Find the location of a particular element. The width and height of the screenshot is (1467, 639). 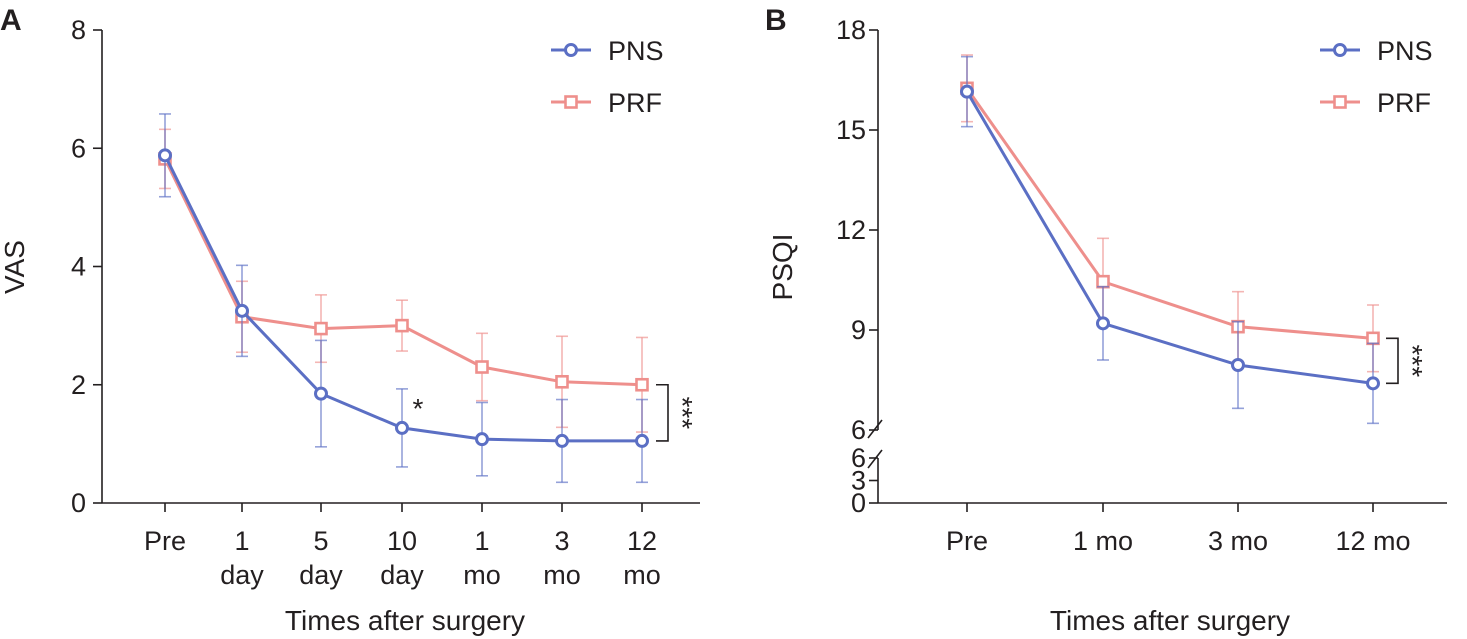

x-tick-label: 3 is located at coordinates (561, 541).